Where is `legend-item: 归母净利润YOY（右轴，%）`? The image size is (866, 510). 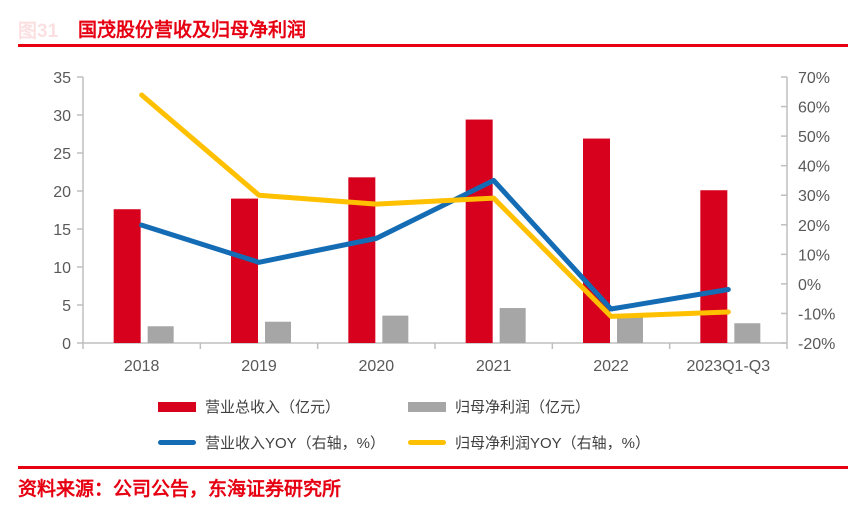 legend-item: 归母净利润YOY（右轴，%） is located at coordinates (529, 442).